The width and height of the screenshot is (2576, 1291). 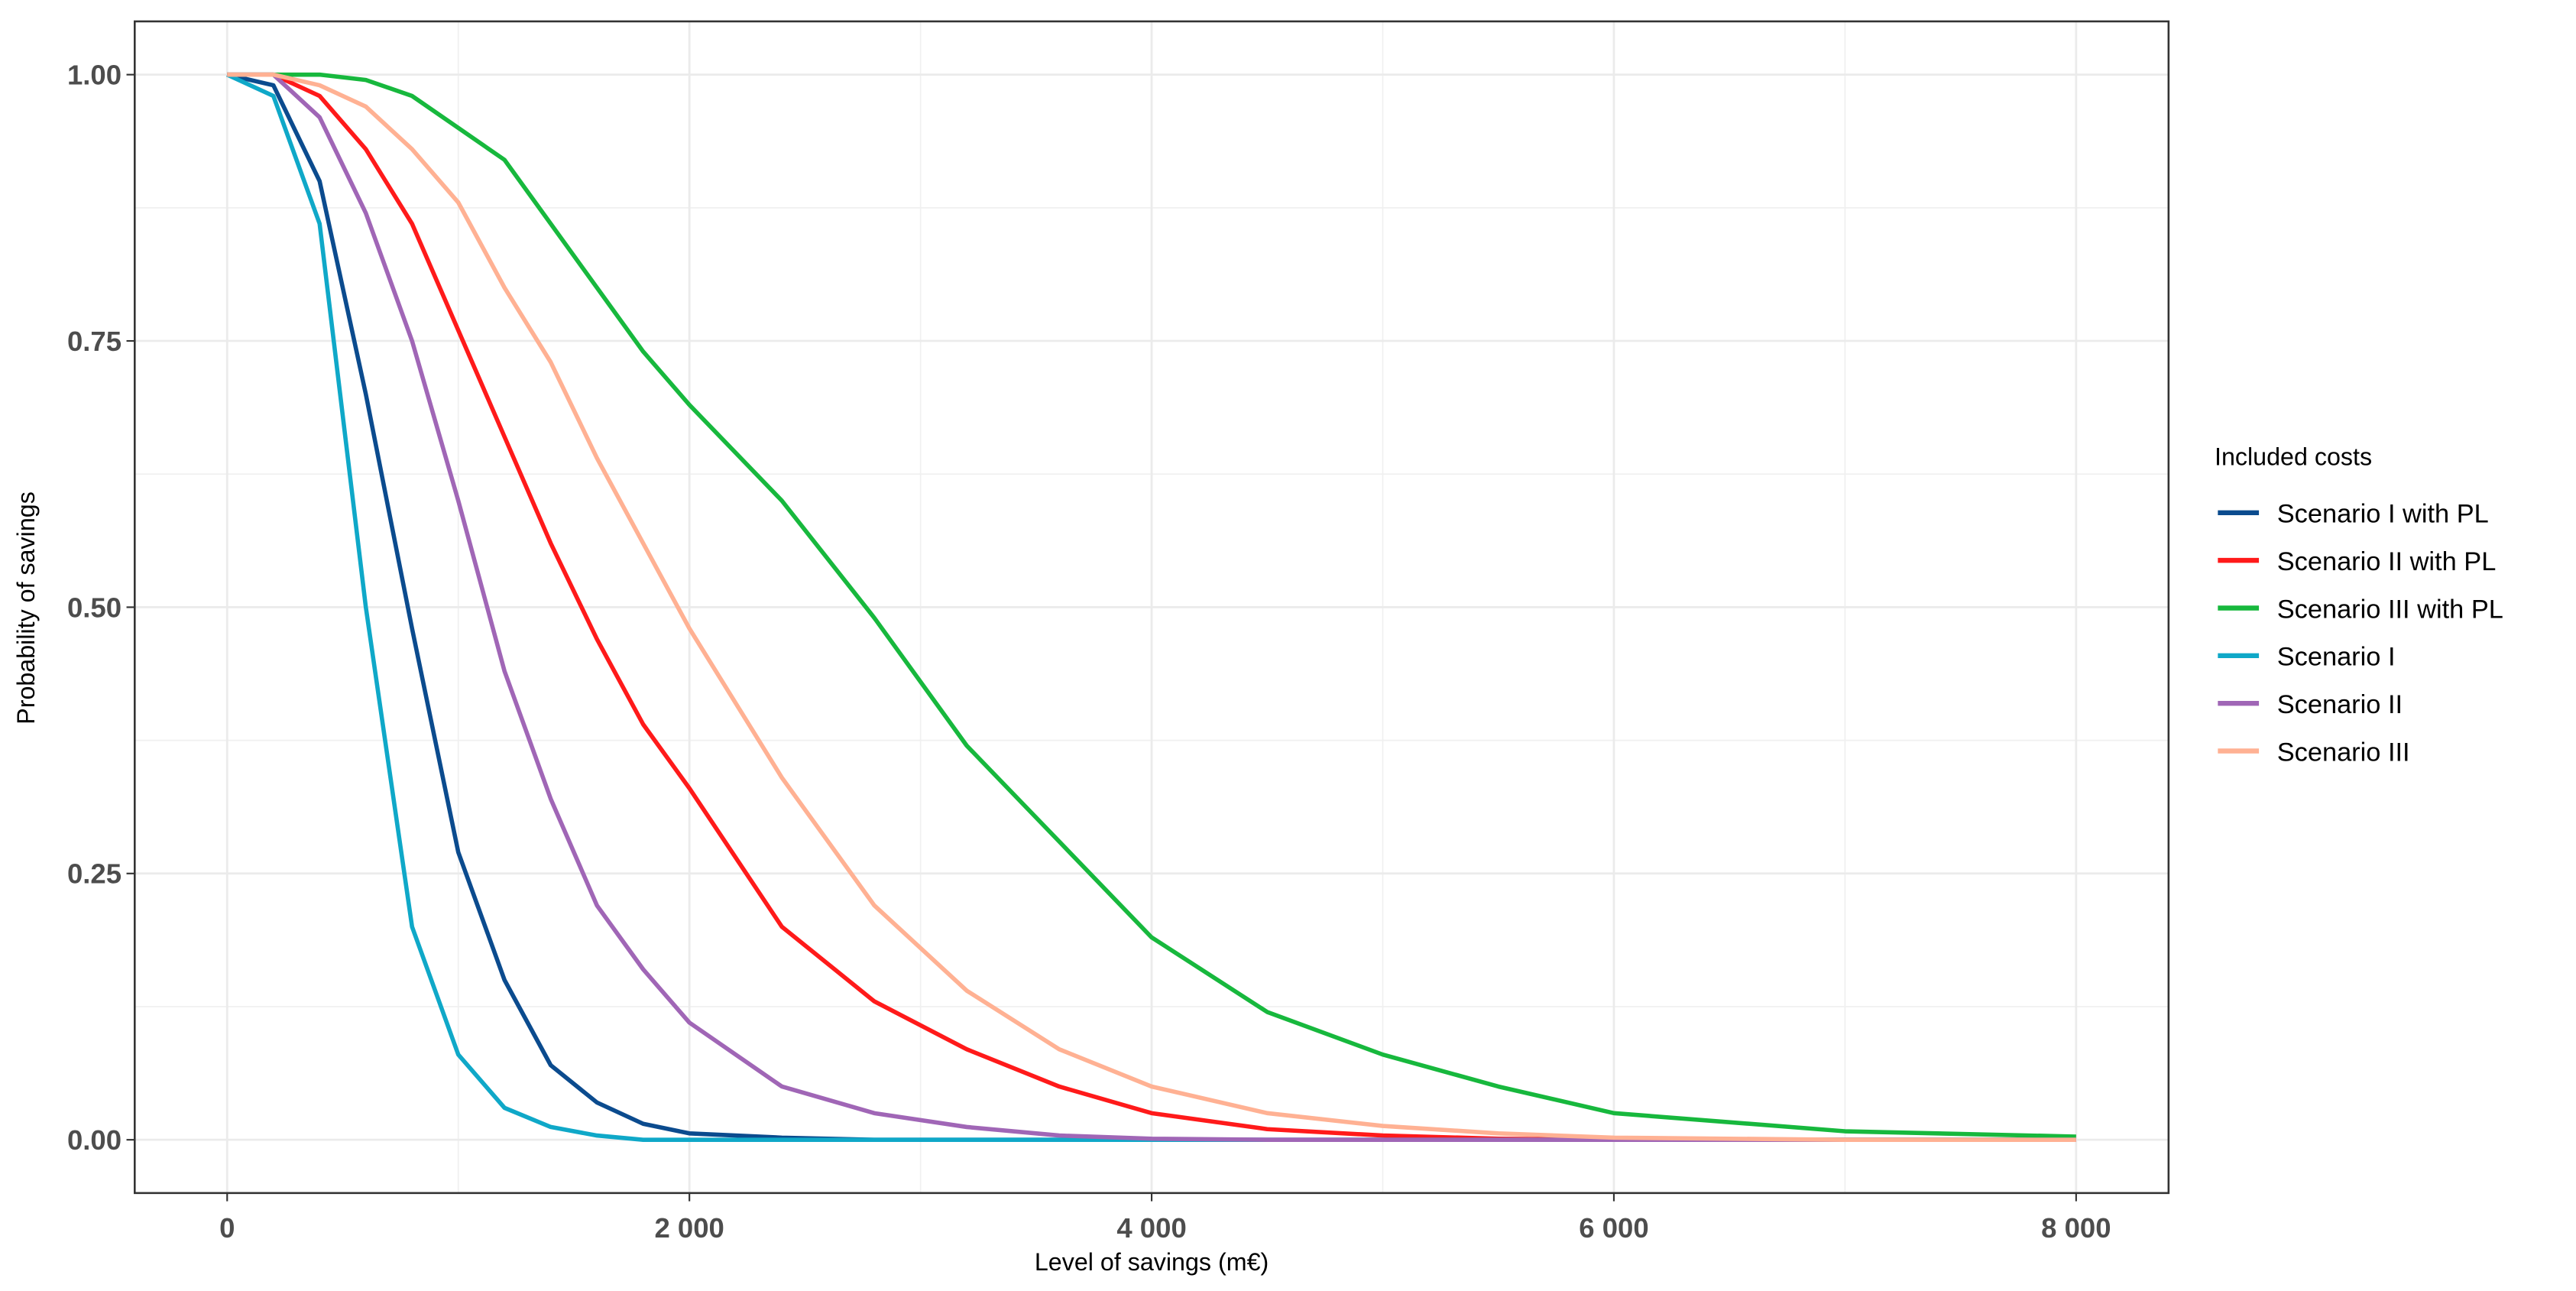 What do you see at coordinates (94, 607) in the screenshot?
I see `y-tick-label: 0.50` at bounding box center [94, 607].